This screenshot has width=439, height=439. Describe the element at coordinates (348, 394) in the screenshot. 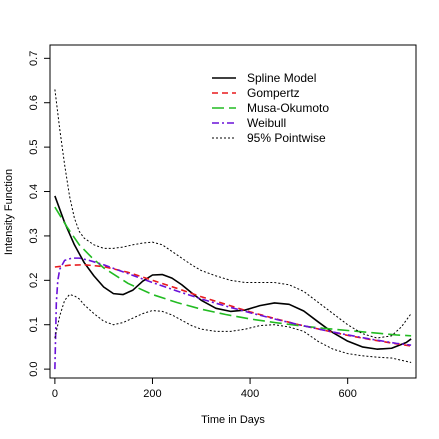

I see `x-tick-label: 600` at that location.